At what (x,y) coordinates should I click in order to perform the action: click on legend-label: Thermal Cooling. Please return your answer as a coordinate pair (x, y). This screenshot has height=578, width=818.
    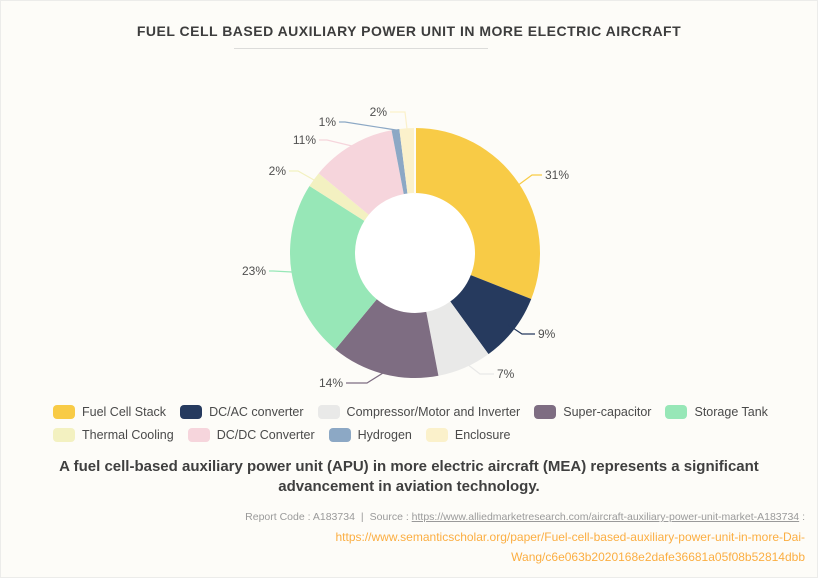
    Looking at the image, I should click on (128, 435).